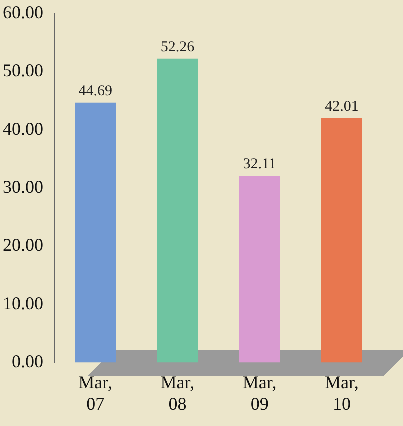 The image size is (403, 426). I want to click on y-tick-label: 60.00, so click(23, 12).